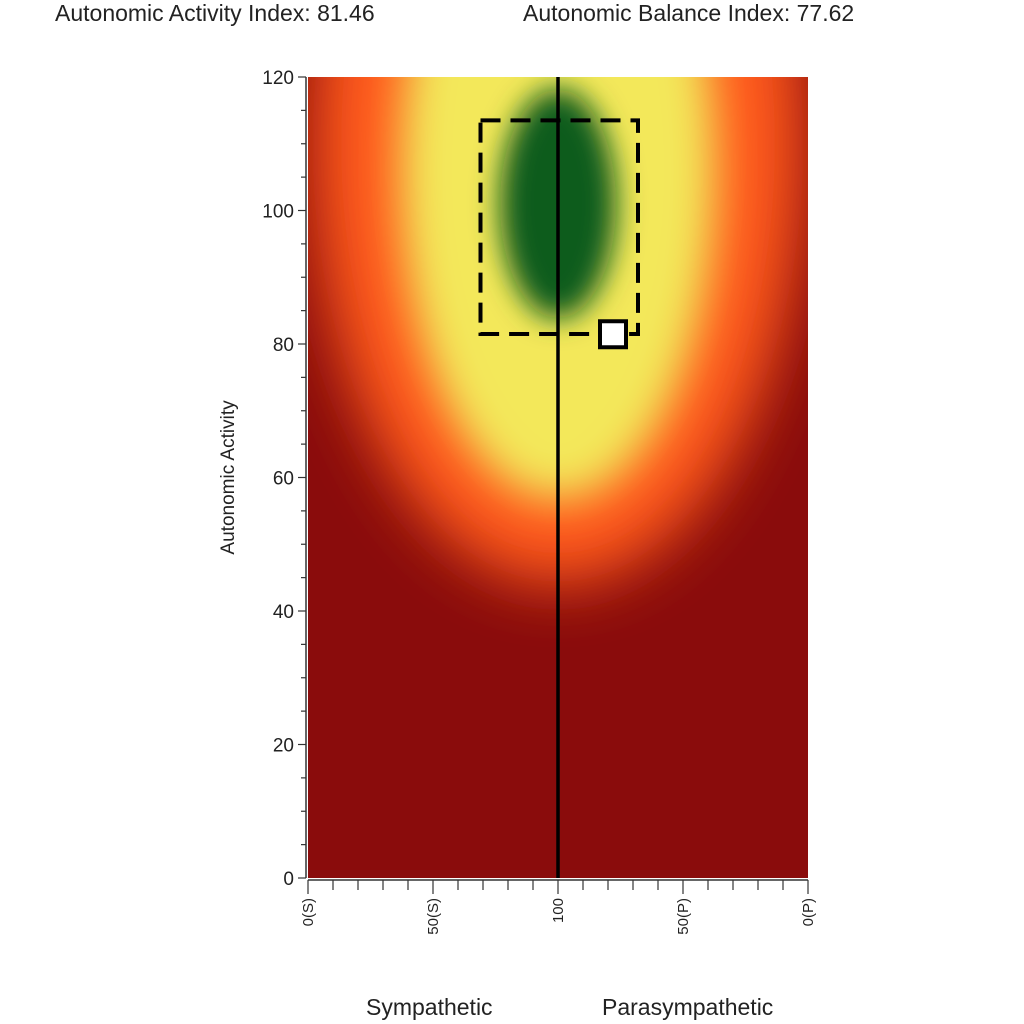 The width and height of the screenshot is (1024, 1024). I want to click on x-tick-label: 50(S), so click(433, 916).